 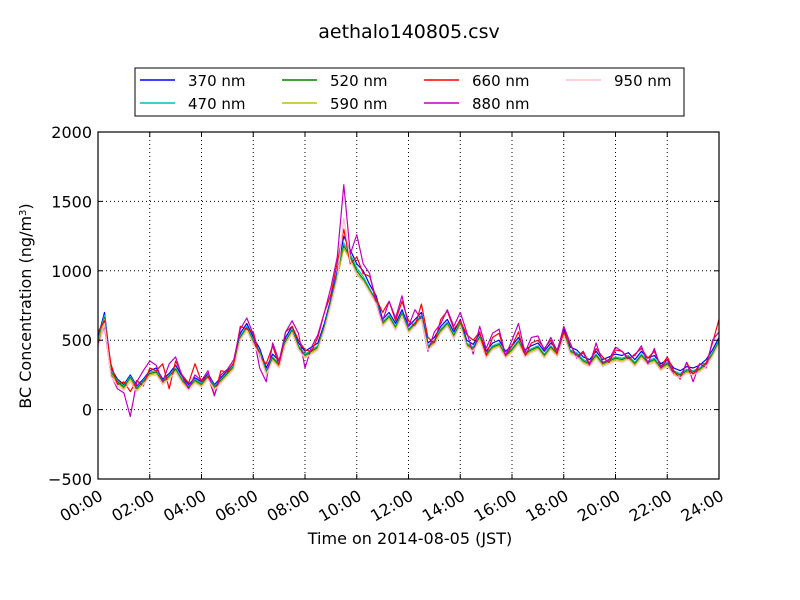 I want to click on legend-label-520-nm: 520 nm, so click(x=359, y=81).